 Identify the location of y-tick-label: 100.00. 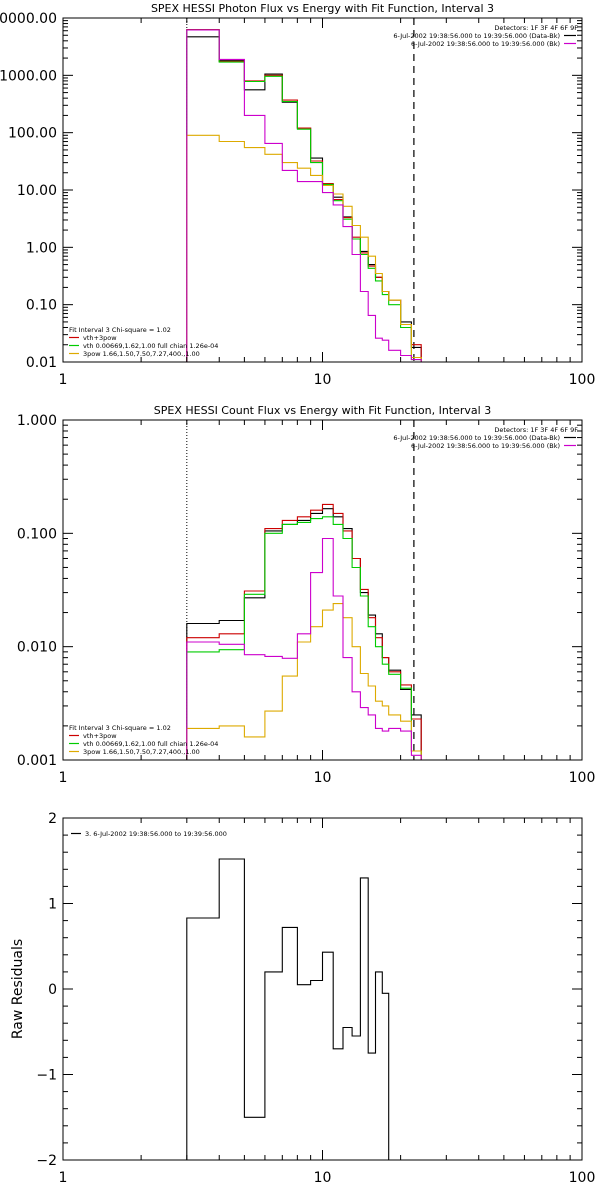
(32, 134).